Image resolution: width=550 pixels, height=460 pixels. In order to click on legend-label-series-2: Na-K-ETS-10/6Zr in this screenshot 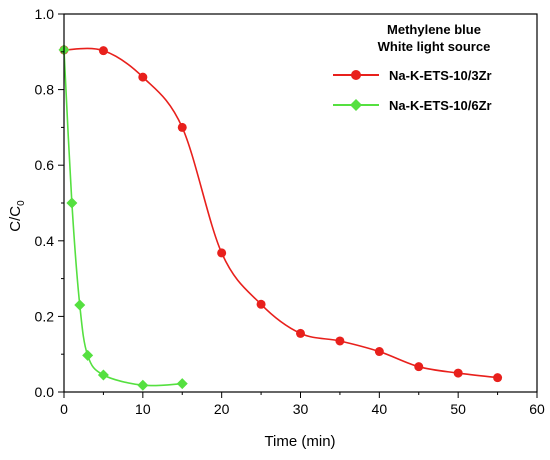, I will do `click(440, 105)`.